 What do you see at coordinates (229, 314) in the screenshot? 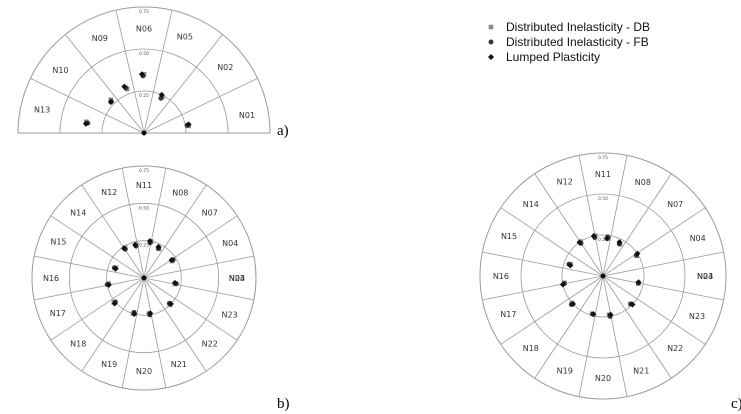
I see `sector-label: N23` at bounding box center [229, 314].